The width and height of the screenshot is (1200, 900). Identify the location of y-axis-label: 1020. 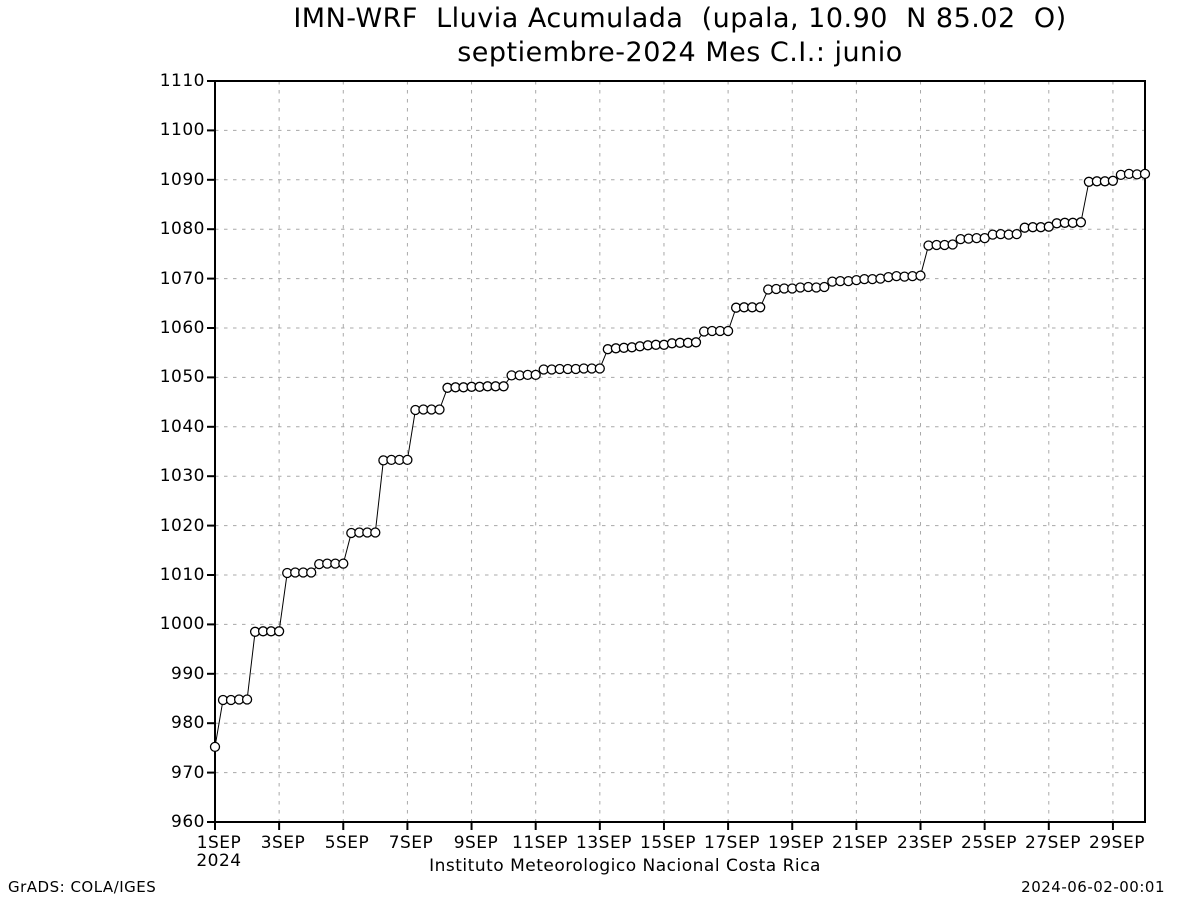
(182, 526).